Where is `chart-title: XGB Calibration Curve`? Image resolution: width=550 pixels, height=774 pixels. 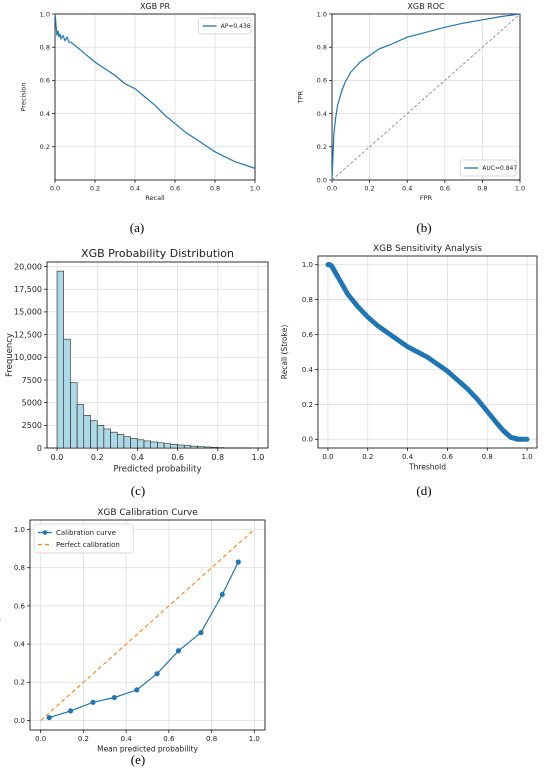
chart-title: XGB Calibration Curve is located at coordinates (147, 513).